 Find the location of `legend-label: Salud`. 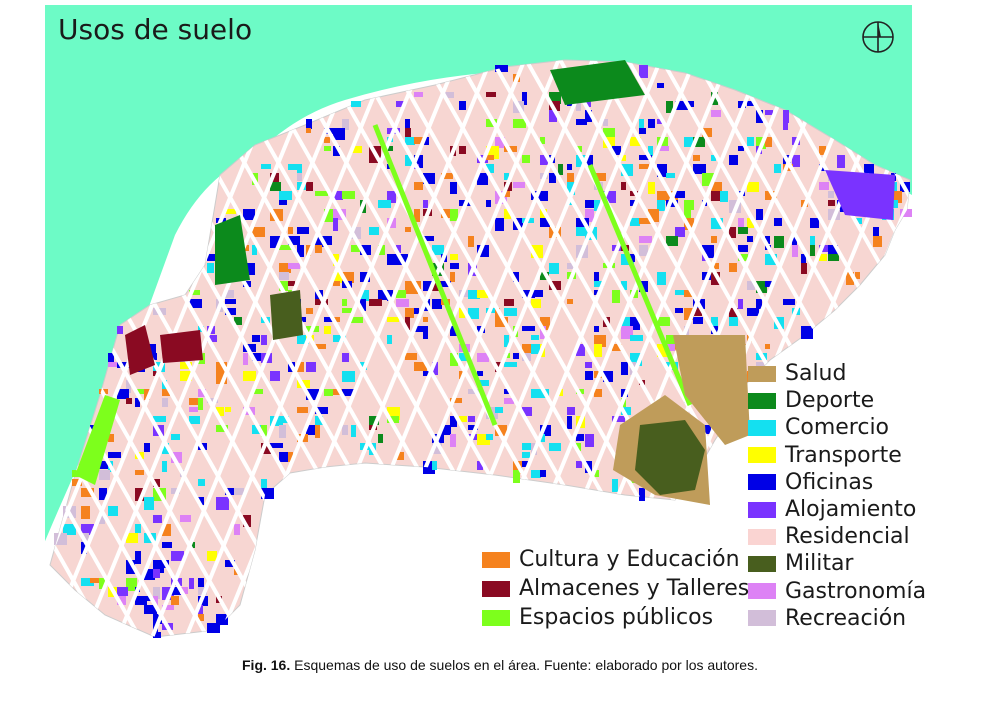

legend-label: Salud is located at coordinates (816, 373).